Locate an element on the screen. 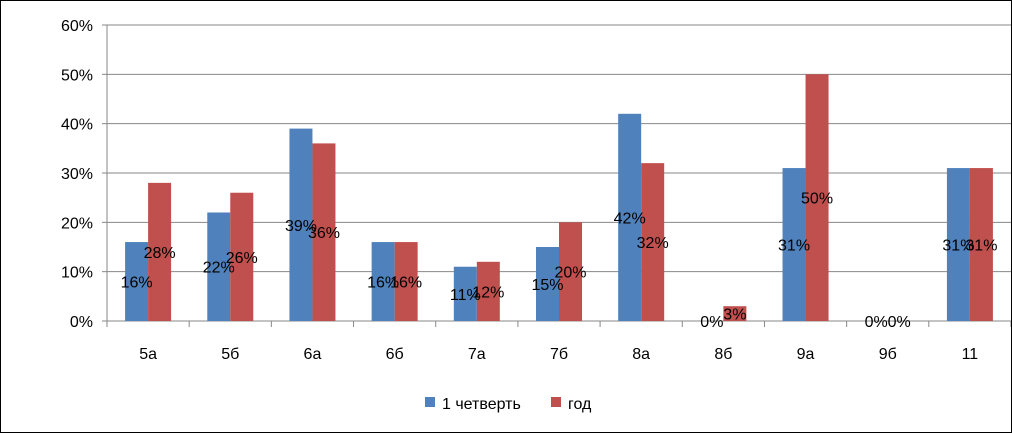 This screenshot has width=1012, height=437. x-tick-labels: 5а 5б 6а 6б 7а 7б 8а 8б 9а 9б 11 is located at coordinates (558, 354).